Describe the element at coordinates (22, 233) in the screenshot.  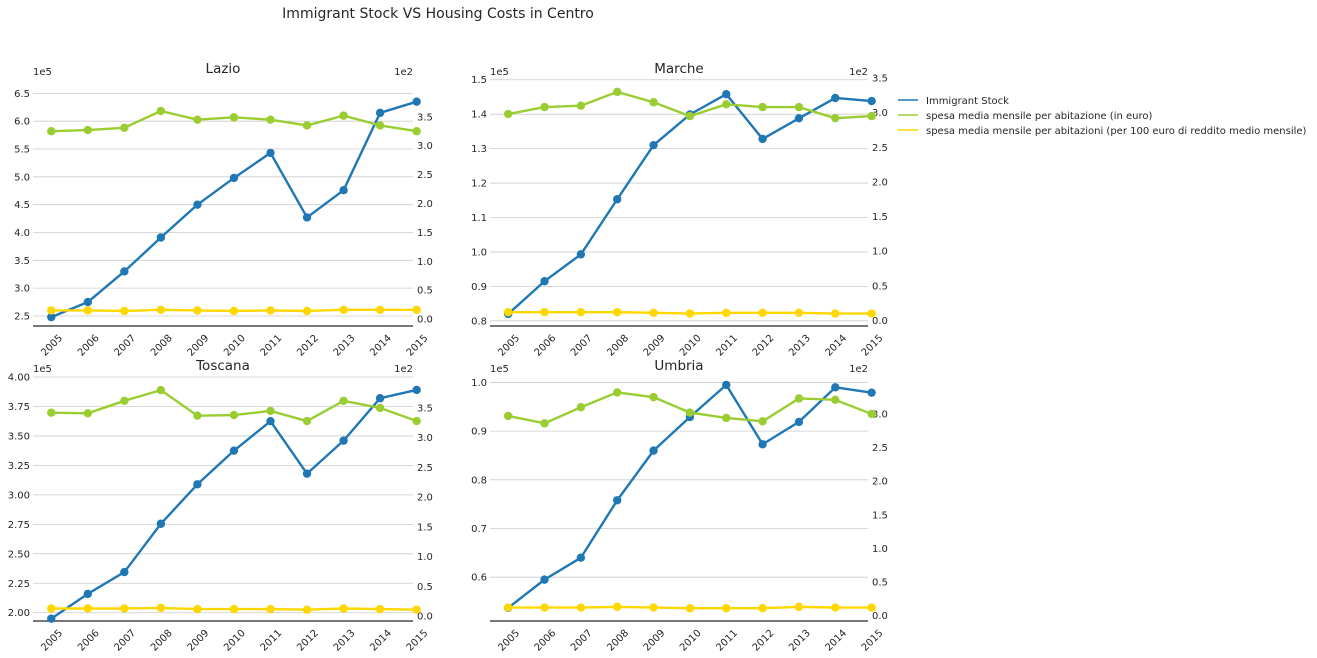
I see `lazio-left-tick-label: 4.0` at that location.